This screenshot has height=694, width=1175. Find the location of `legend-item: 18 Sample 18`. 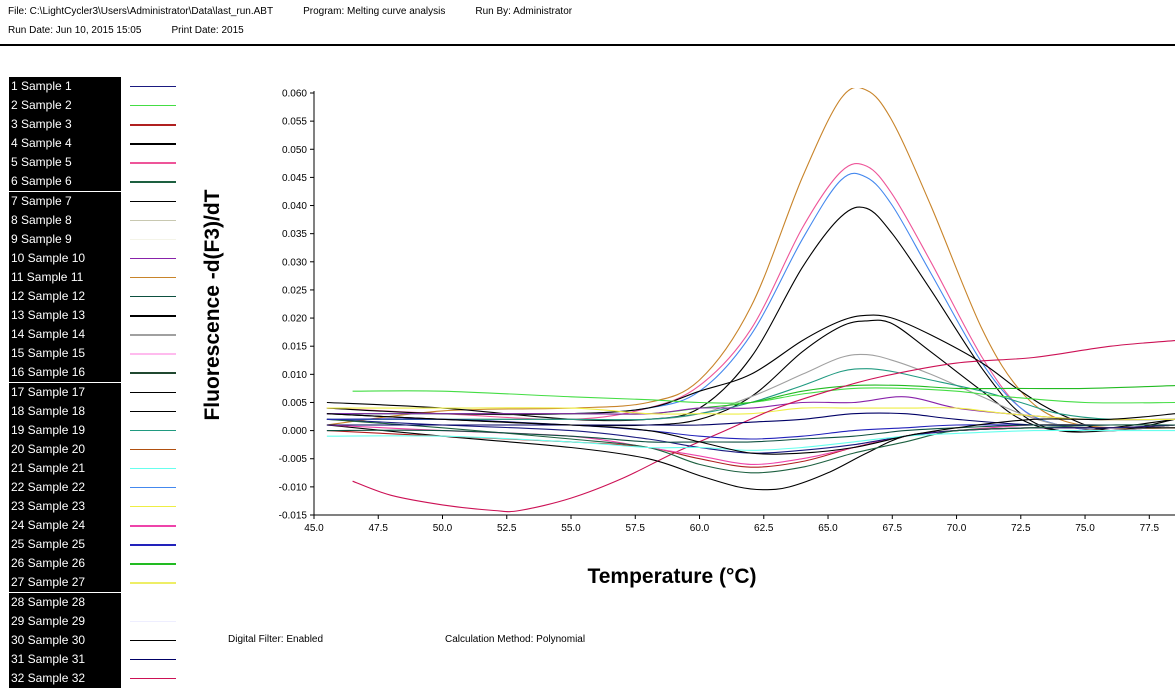

legend-item: 18 Sample 18 is located at coordinates (94, 411).